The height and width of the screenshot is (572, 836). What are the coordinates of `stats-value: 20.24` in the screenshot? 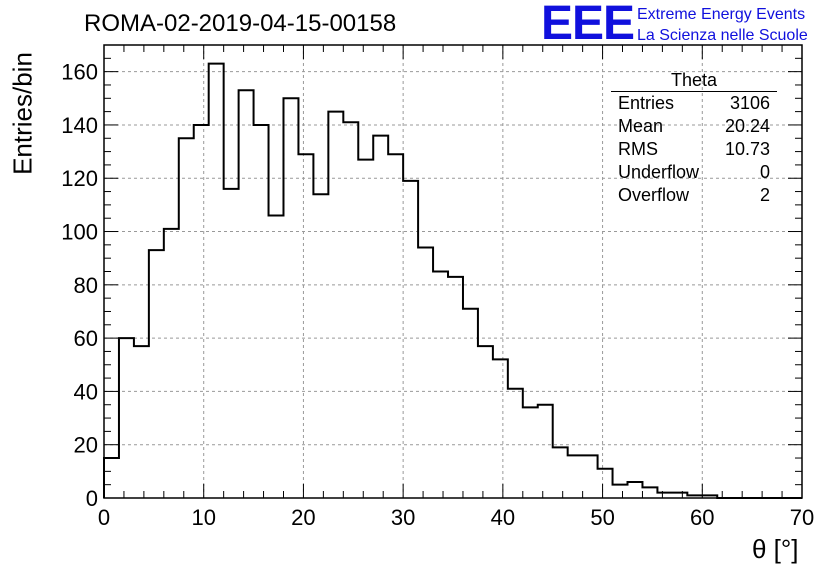 It's located at (747, 126).